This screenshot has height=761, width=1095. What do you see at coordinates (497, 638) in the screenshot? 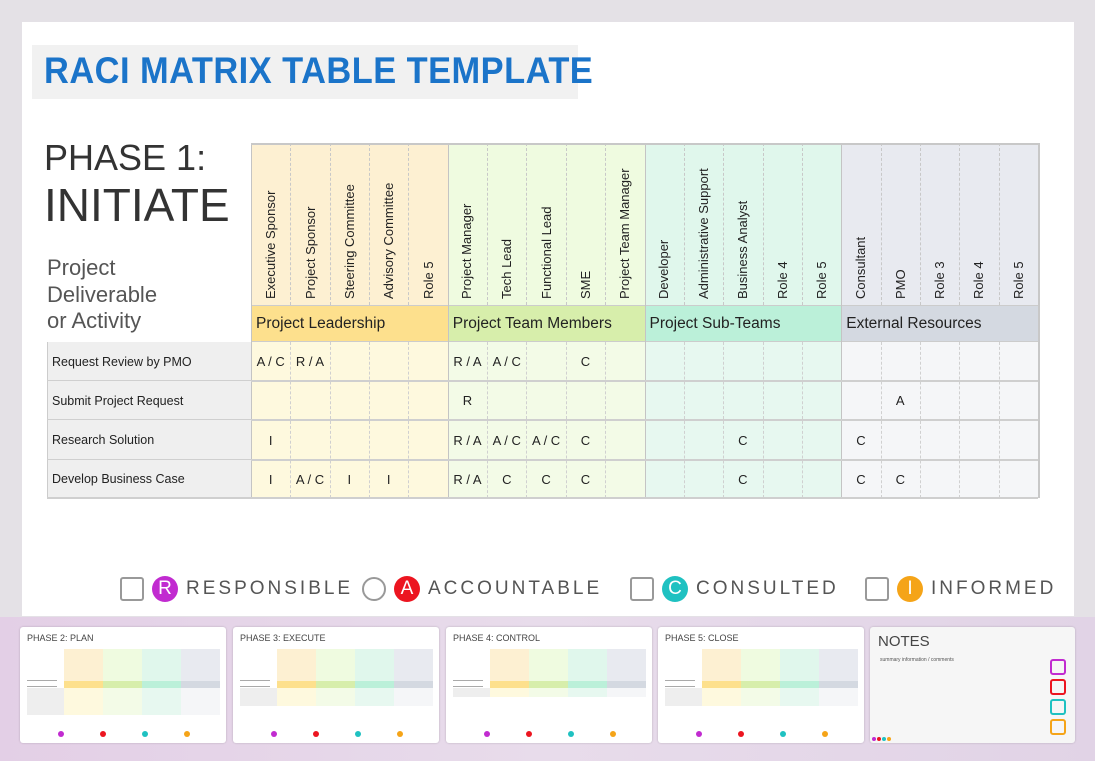
I see `thumbnail-title: PHASE 4: CONTROL` at bounding box center [497, 638].